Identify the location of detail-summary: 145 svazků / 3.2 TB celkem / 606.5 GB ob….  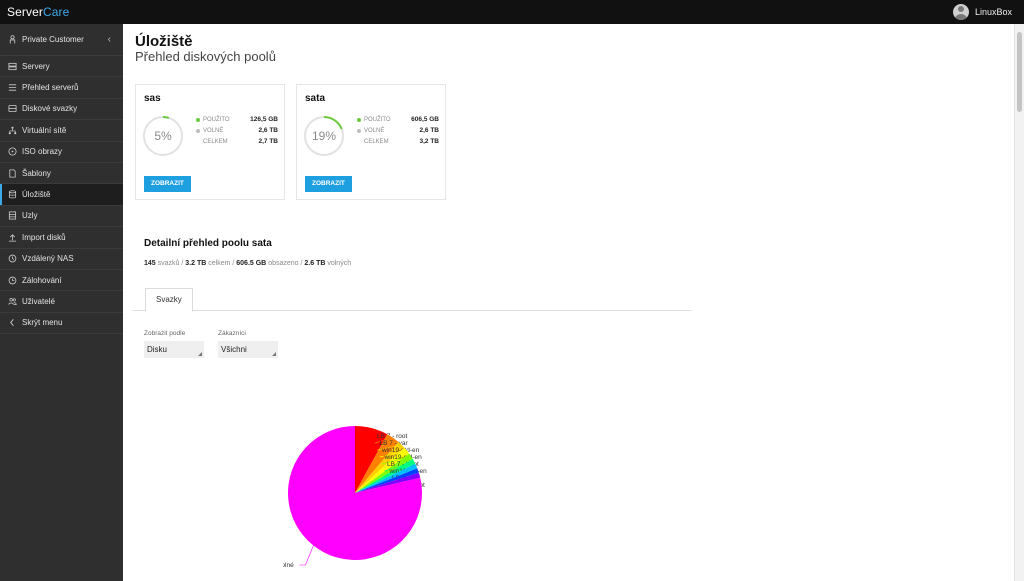
(247, 263).